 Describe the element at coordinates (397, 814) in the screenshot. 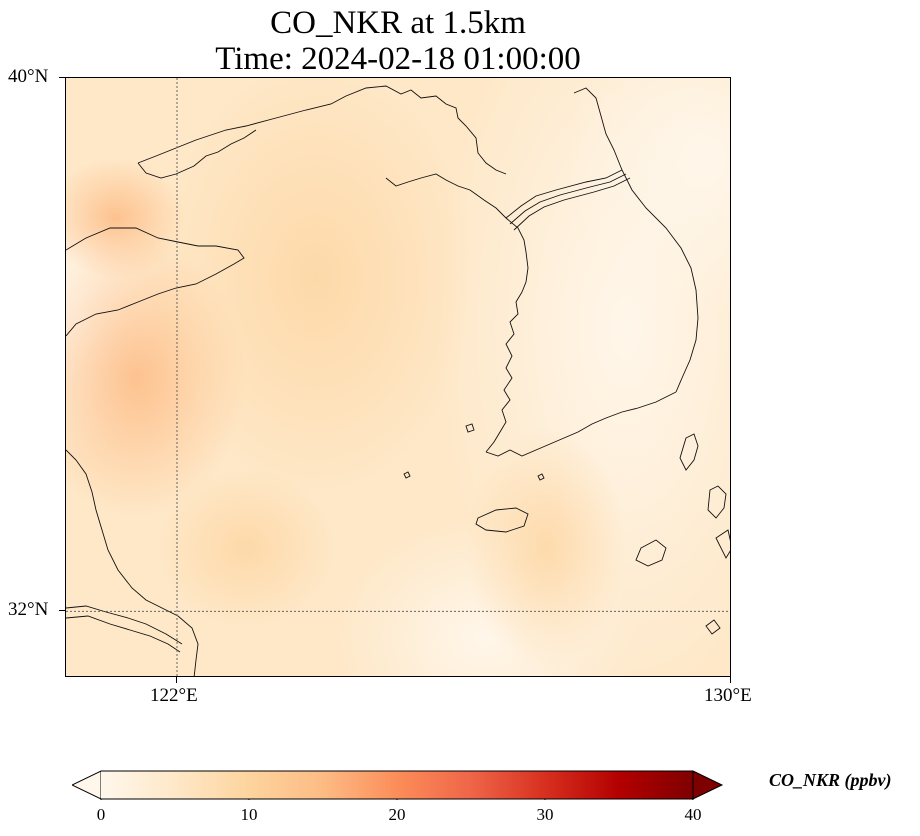

I see `colorbar-tick-label: 20` at that location.